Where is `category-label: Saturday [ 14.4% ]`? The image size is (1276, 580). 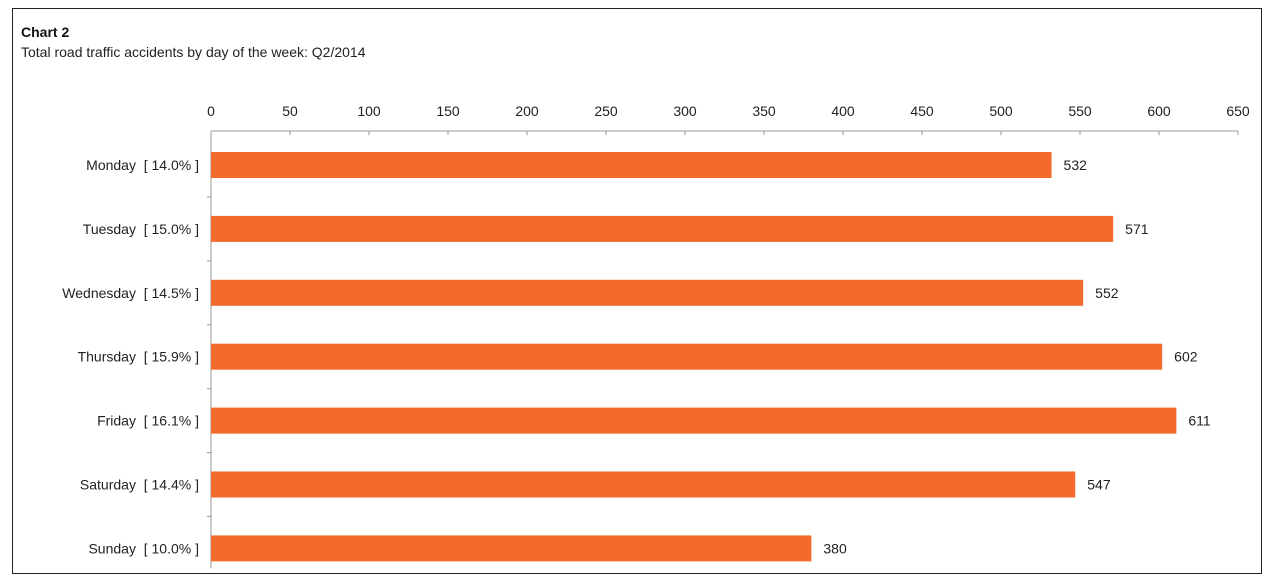 category-label: Saturday [ 14.4% ] is located at coordinates (139, 485).